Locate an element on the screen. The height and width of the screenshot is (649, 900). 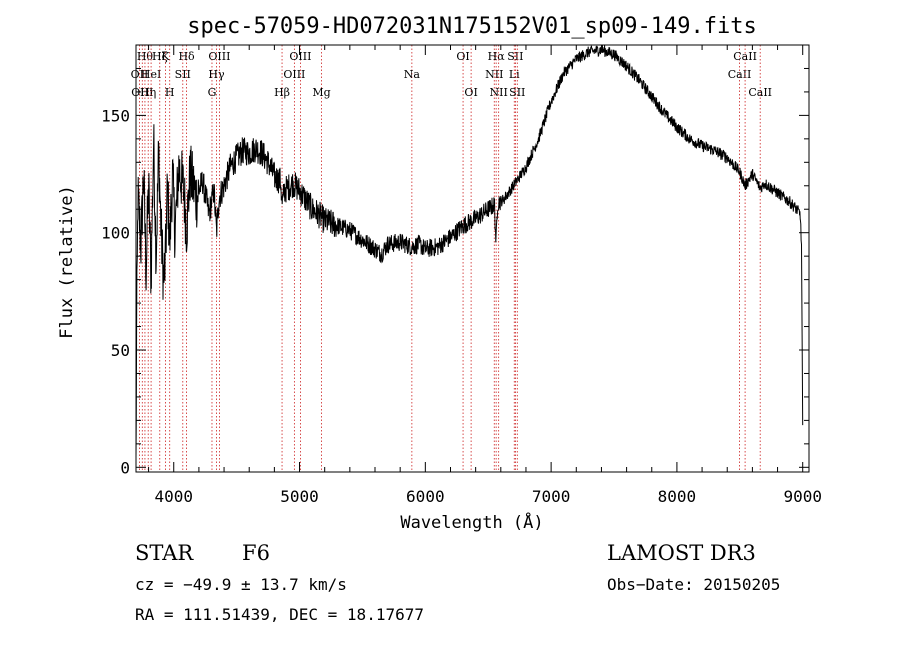
x-tick-label: 6000 is located at coordinates (425, 496).